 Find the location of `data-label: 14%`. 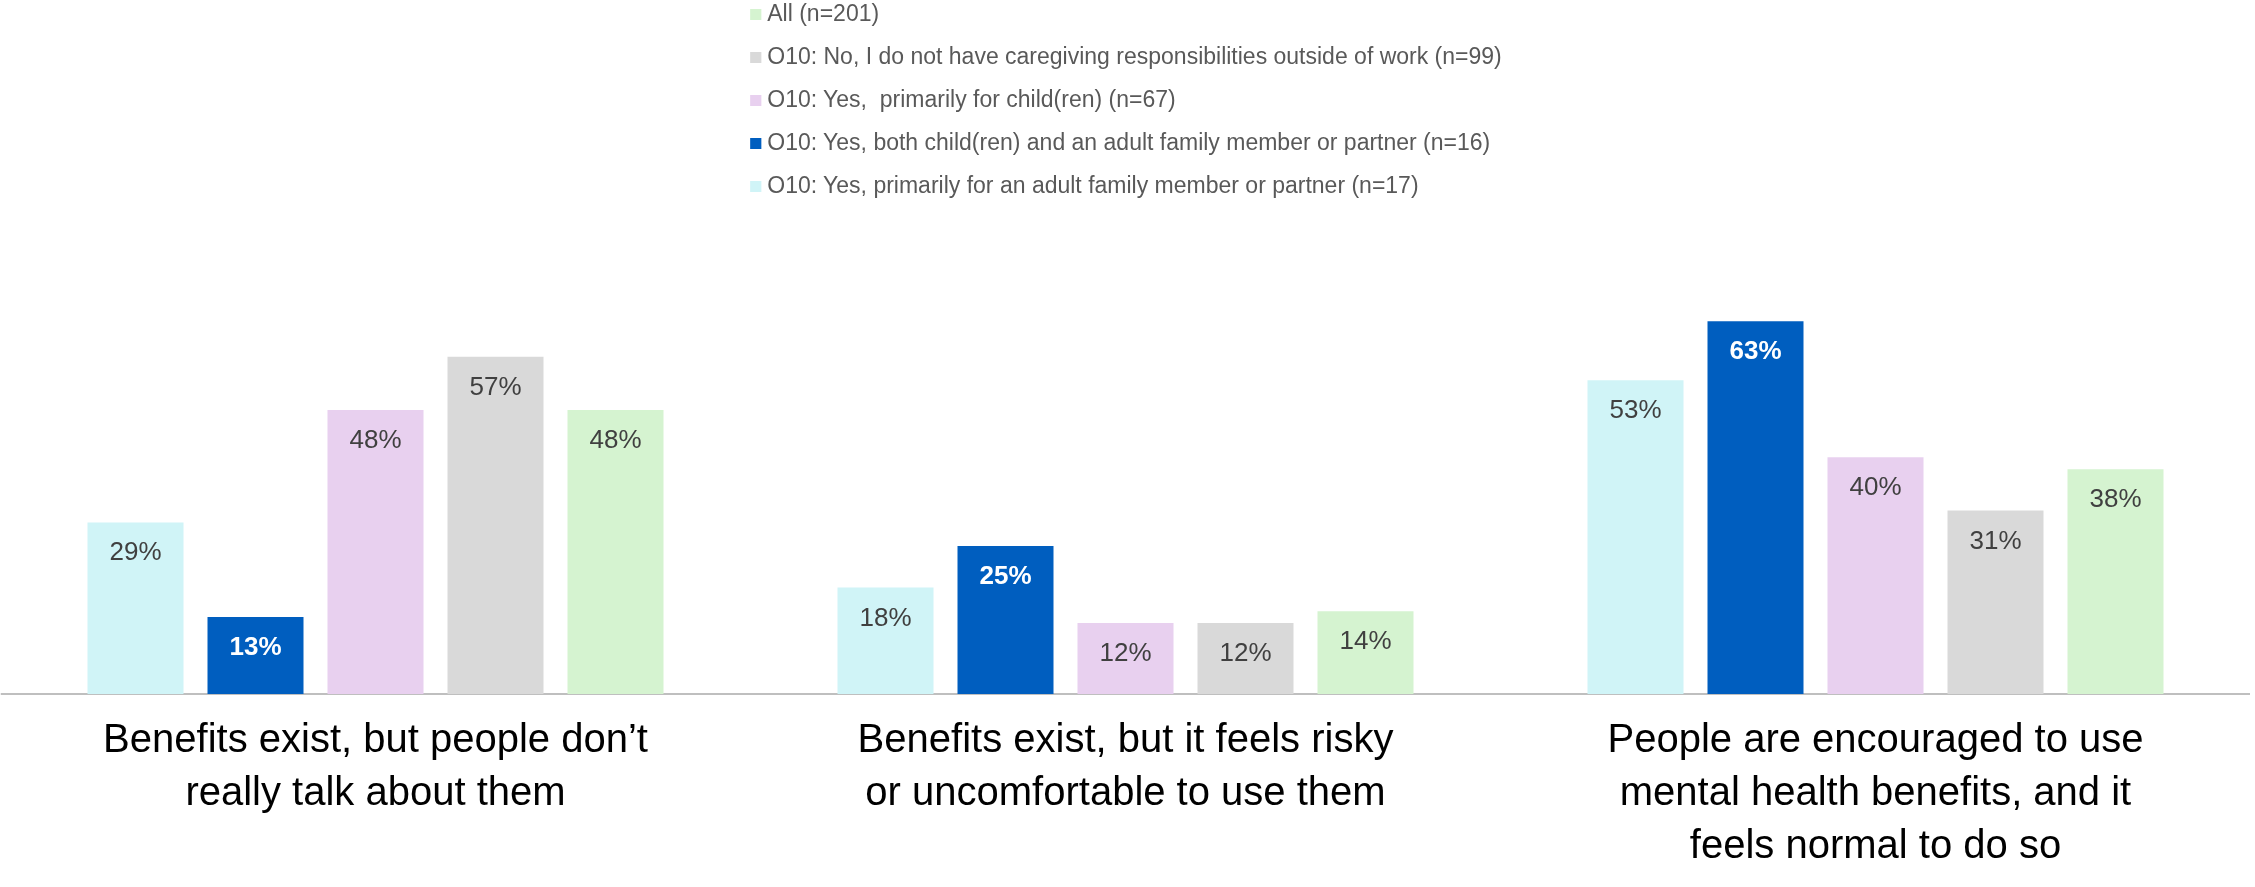

data-label: 14% is located at coordinates (1365, 640).